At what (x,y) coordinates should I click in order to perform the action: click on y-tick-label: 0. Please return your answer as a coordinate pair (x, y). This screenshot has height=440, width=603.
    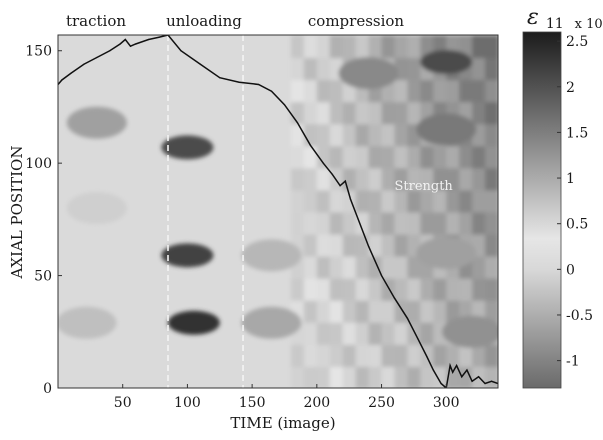
    Looking at the image, I should click on (47, 389).